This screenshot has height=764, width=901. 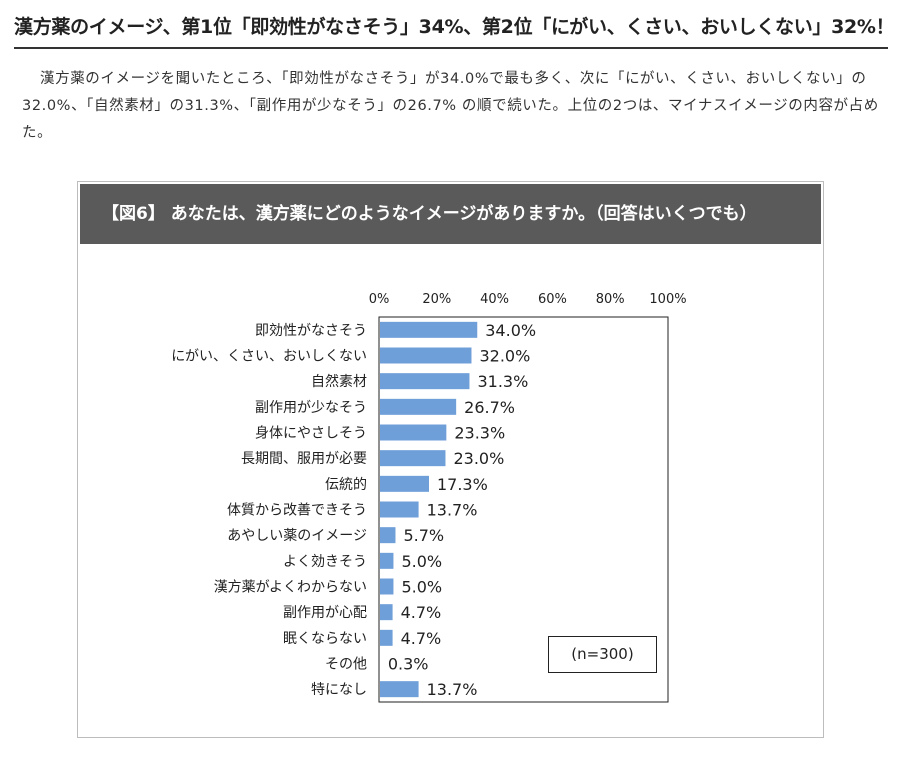 What do you see at coordinates (450, 214) in the screenshot?
I see `figure-title: 【図6】 あなたは、漢方薬にどのようなイメージがありますか。（回答はいくつでも）` at bounding box center [450, 214].